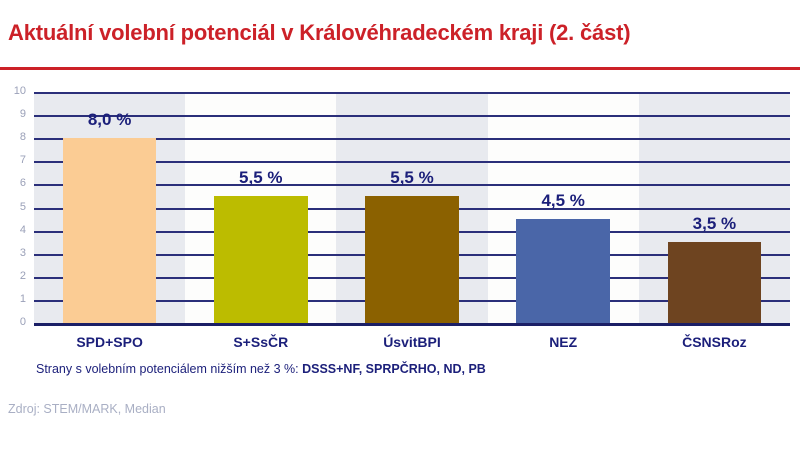 Image resolution: width=800 pixels, height=449 pixels. What do you see at coordinates (109, 342) in the screenshot?
I see `x-axis-category-label: SPD+SPO` at bounding box center [109, 342].